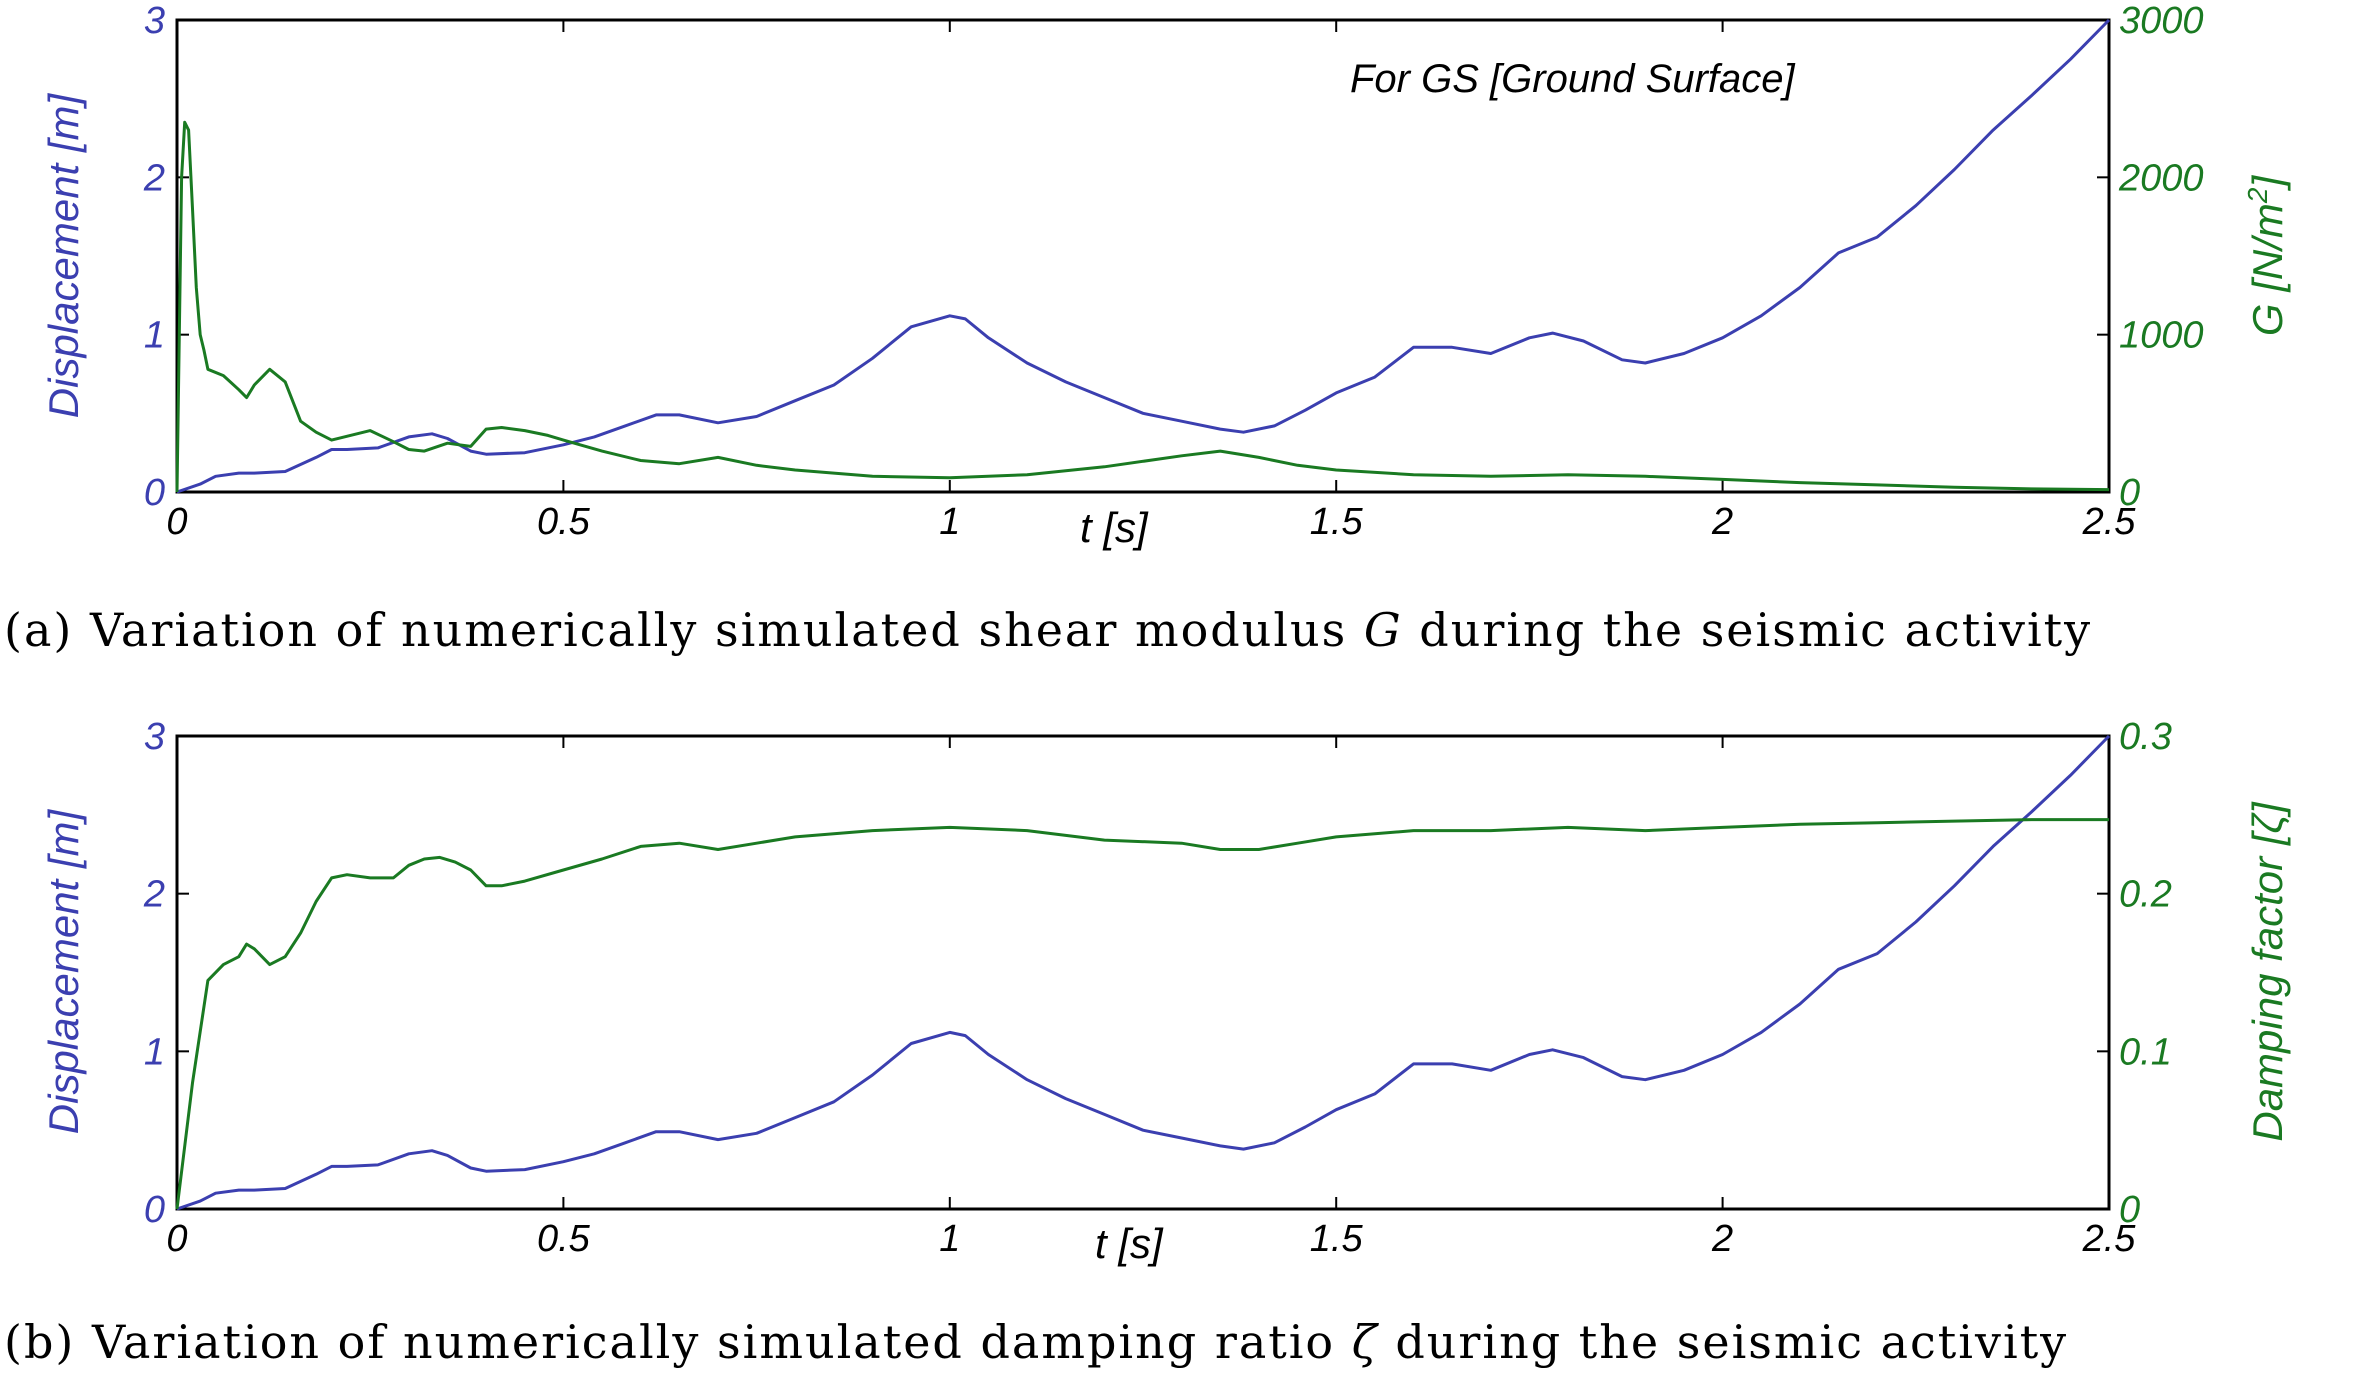  I want to click on panel-a-right-axis-label-suffix: ], so click(2267, 183).